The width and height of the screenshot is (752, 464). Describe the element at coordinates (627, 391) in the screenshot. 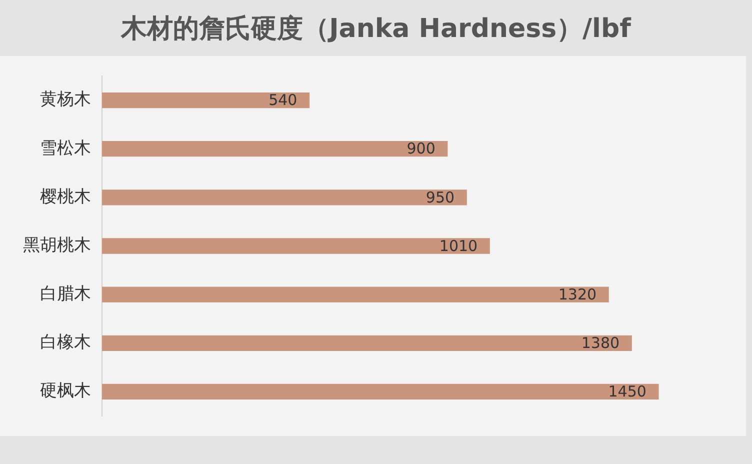

I see `data-label: 1450` at that location.